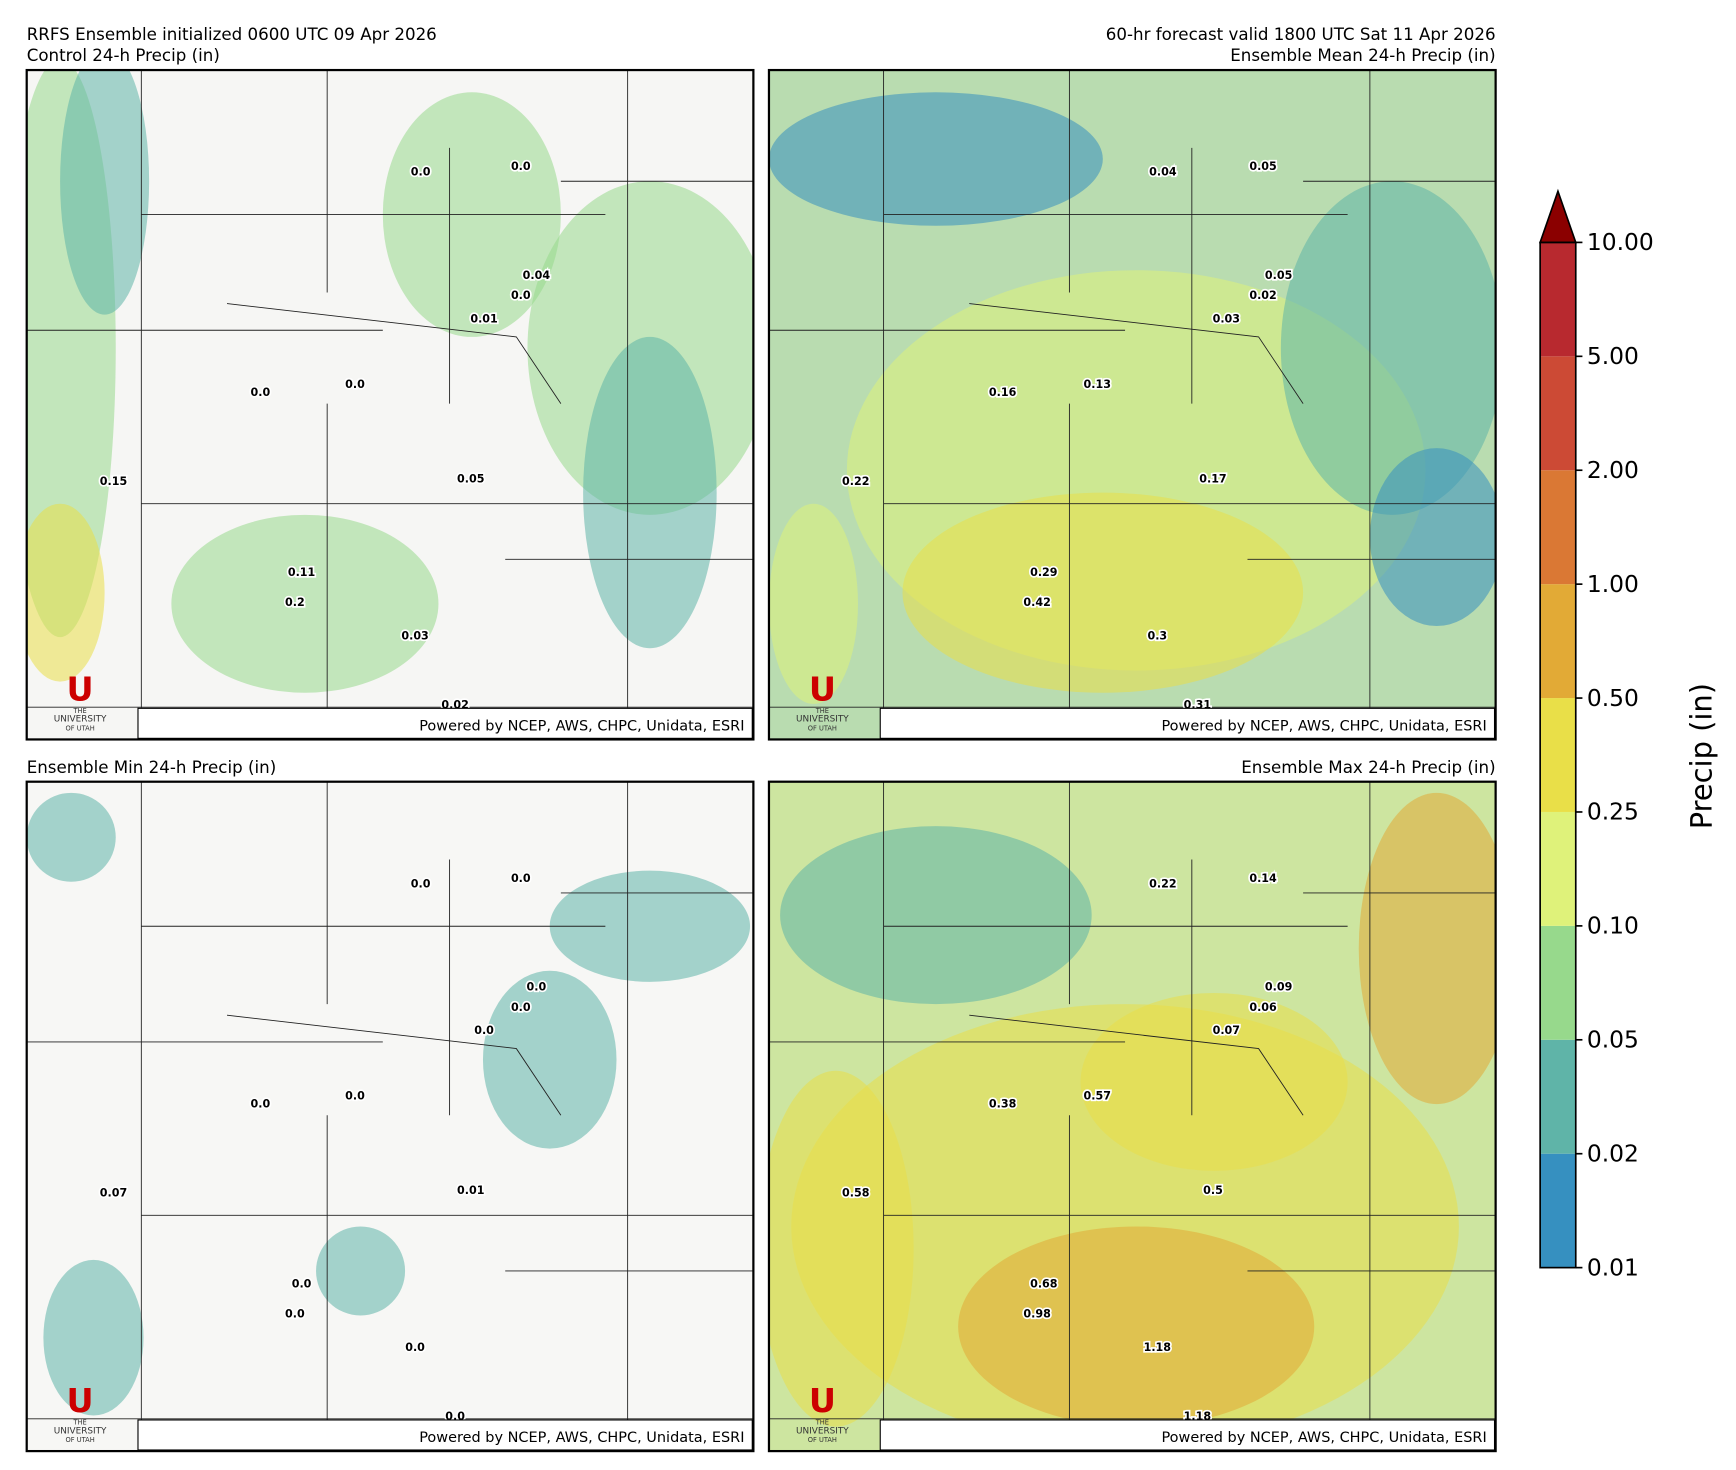  Describe the element at coordinates (123, 55) in the screenshot. I see `panel-title: Control 24-h Precip (in)` at that location.